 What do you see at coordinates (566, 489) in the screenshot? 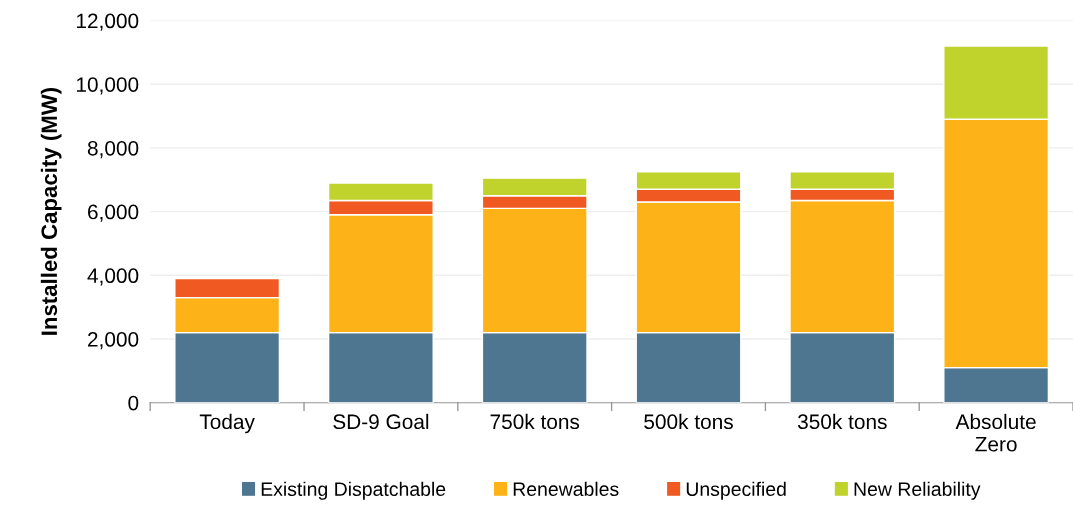
I see `legend-label: Renewables` at bounding box center [566, 489].